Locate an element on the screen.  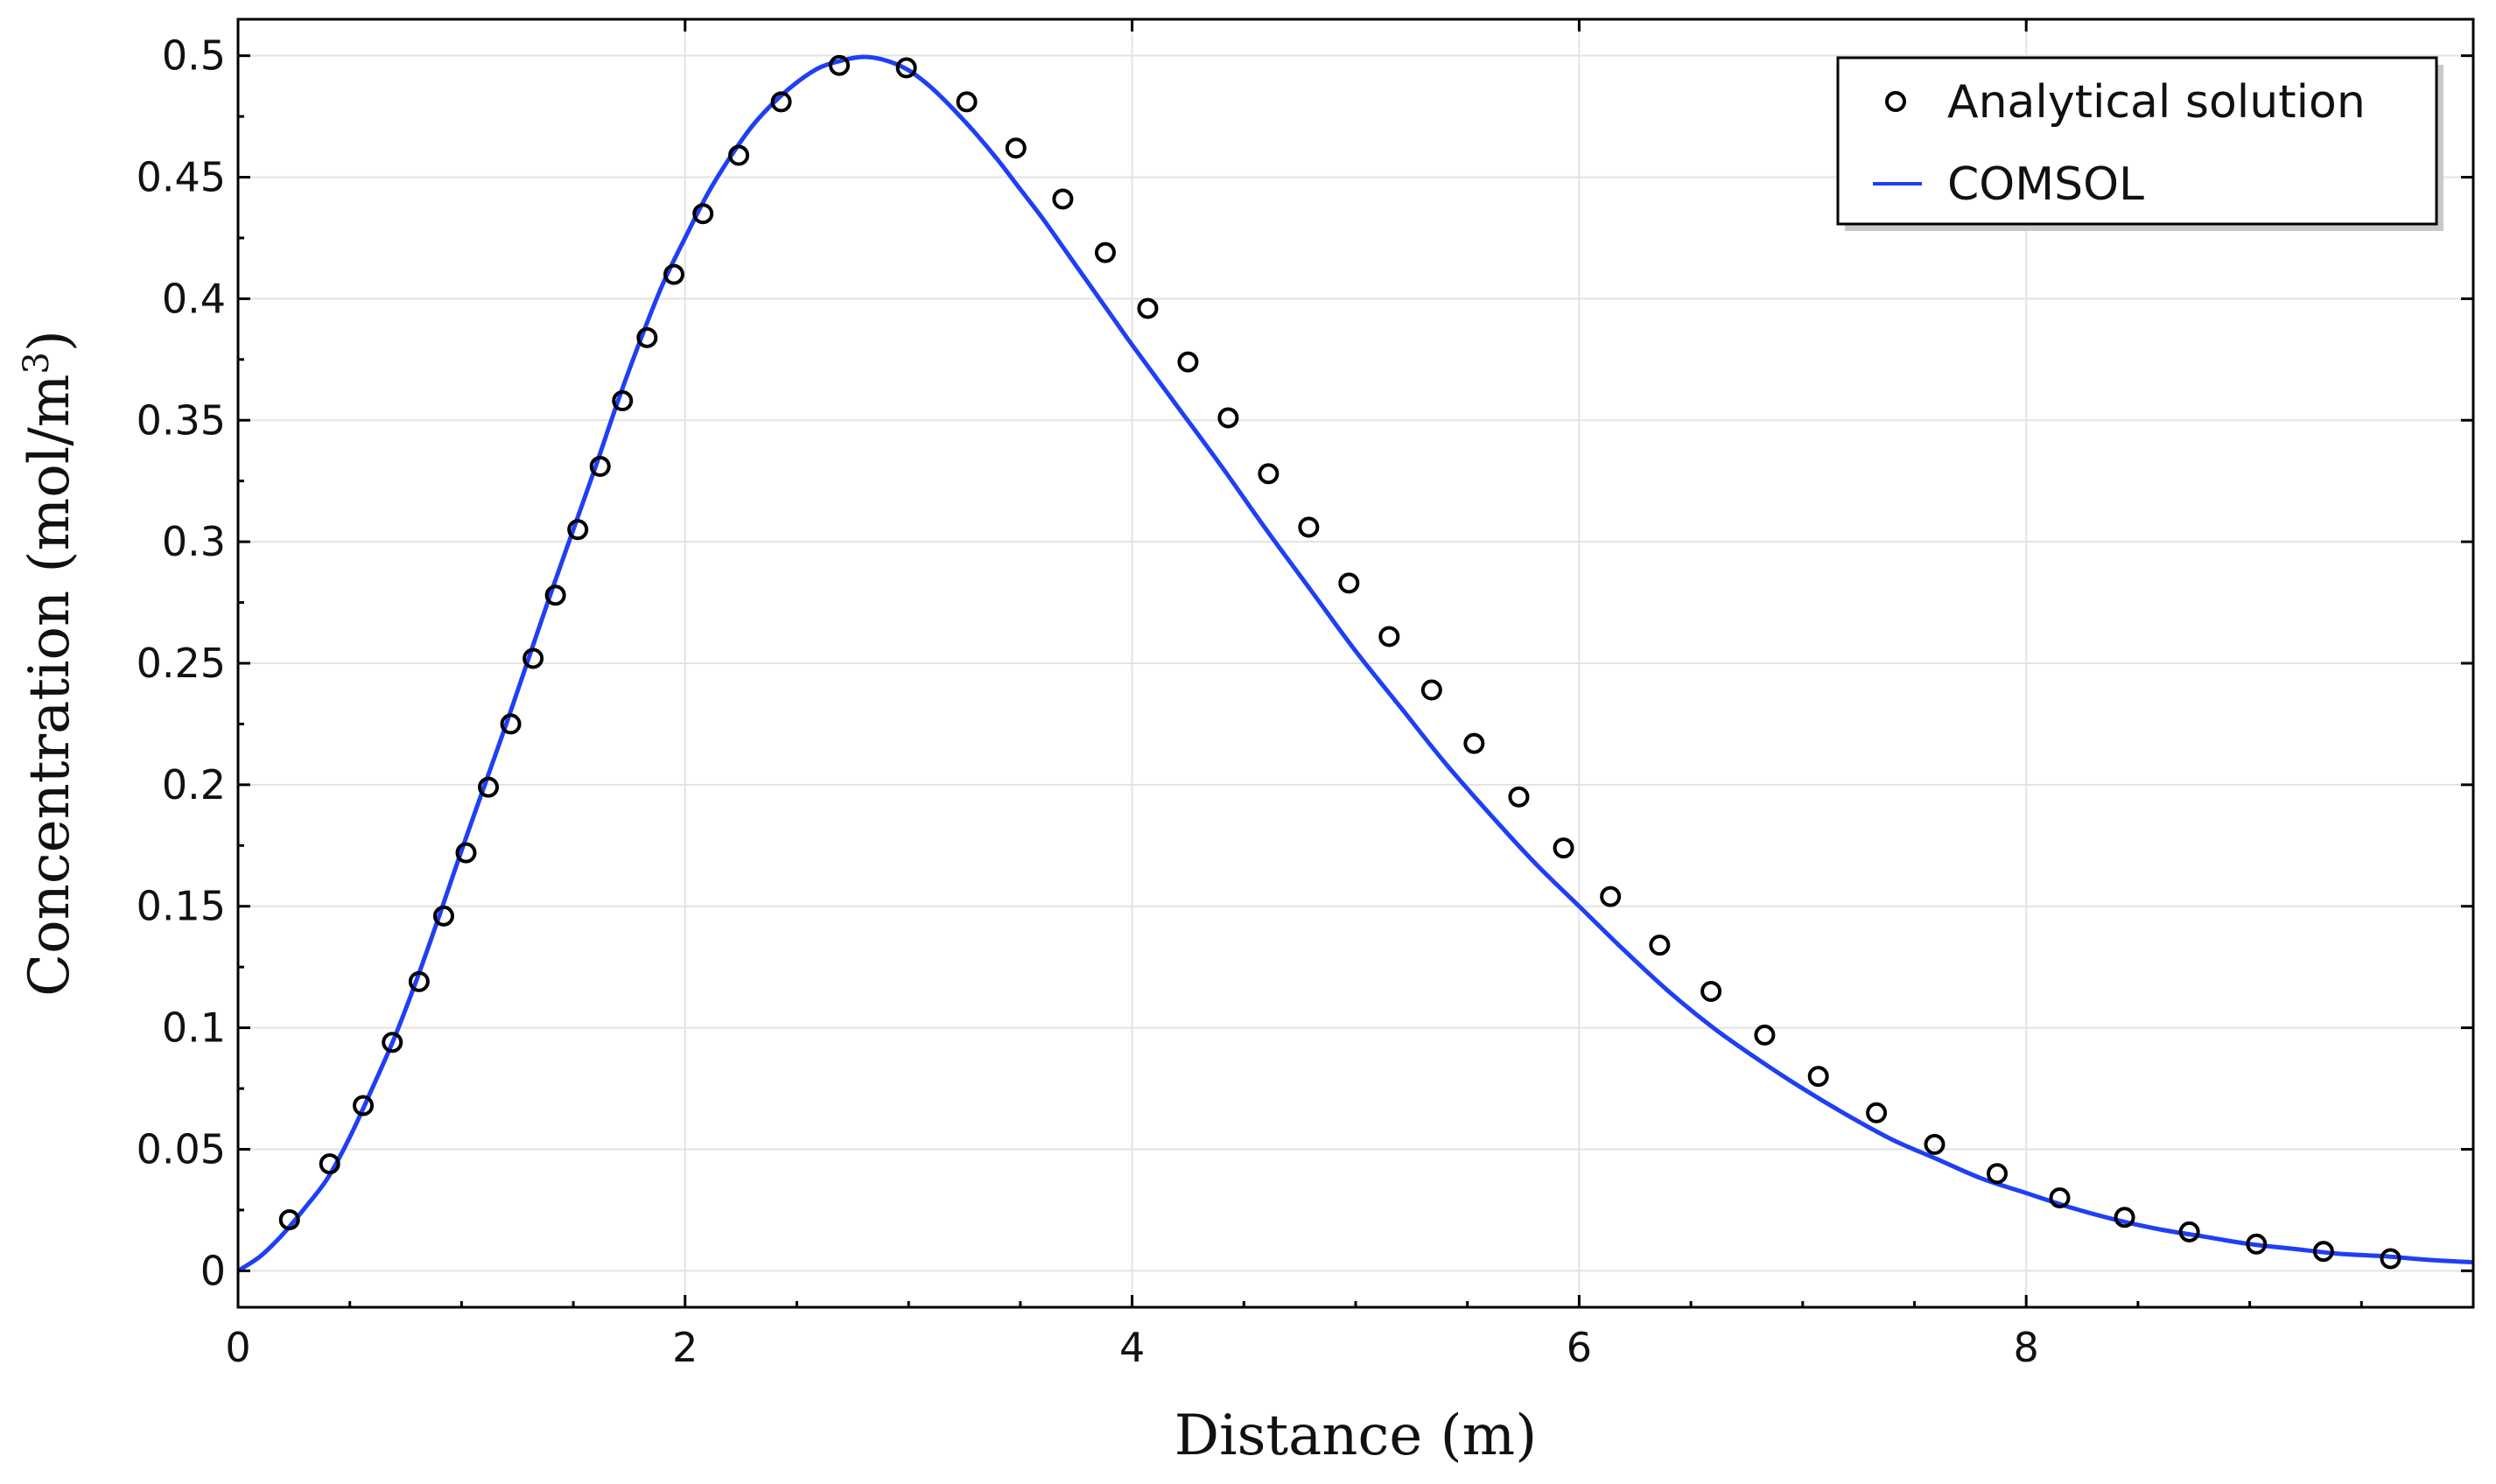
legend-marker-analytical is located at coordinates (1895, 101).